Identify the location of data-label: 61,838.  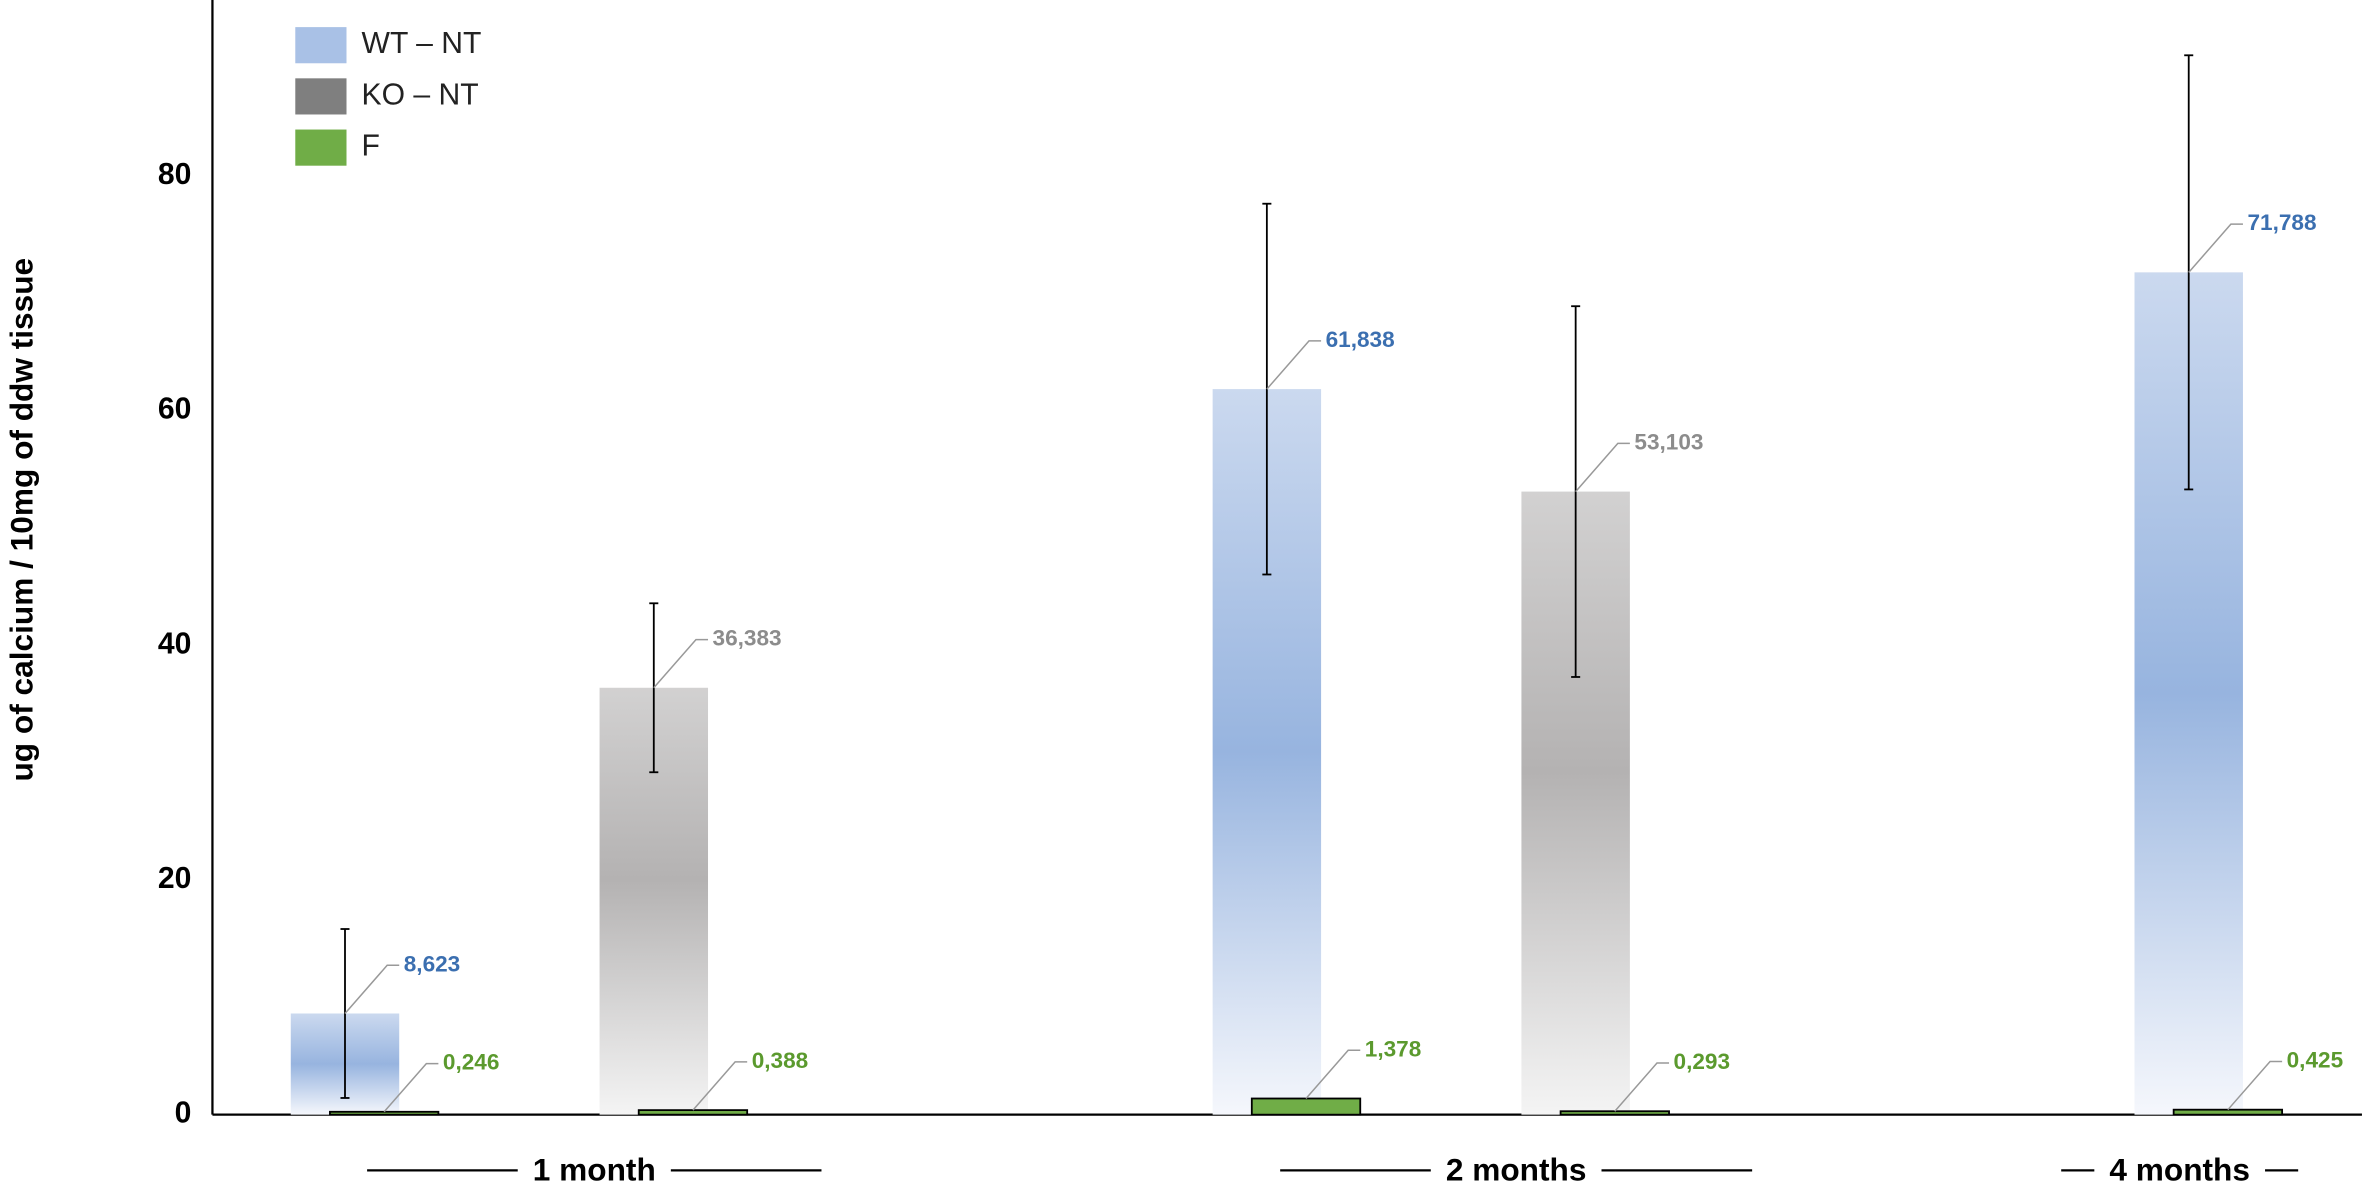
(1360, 339).